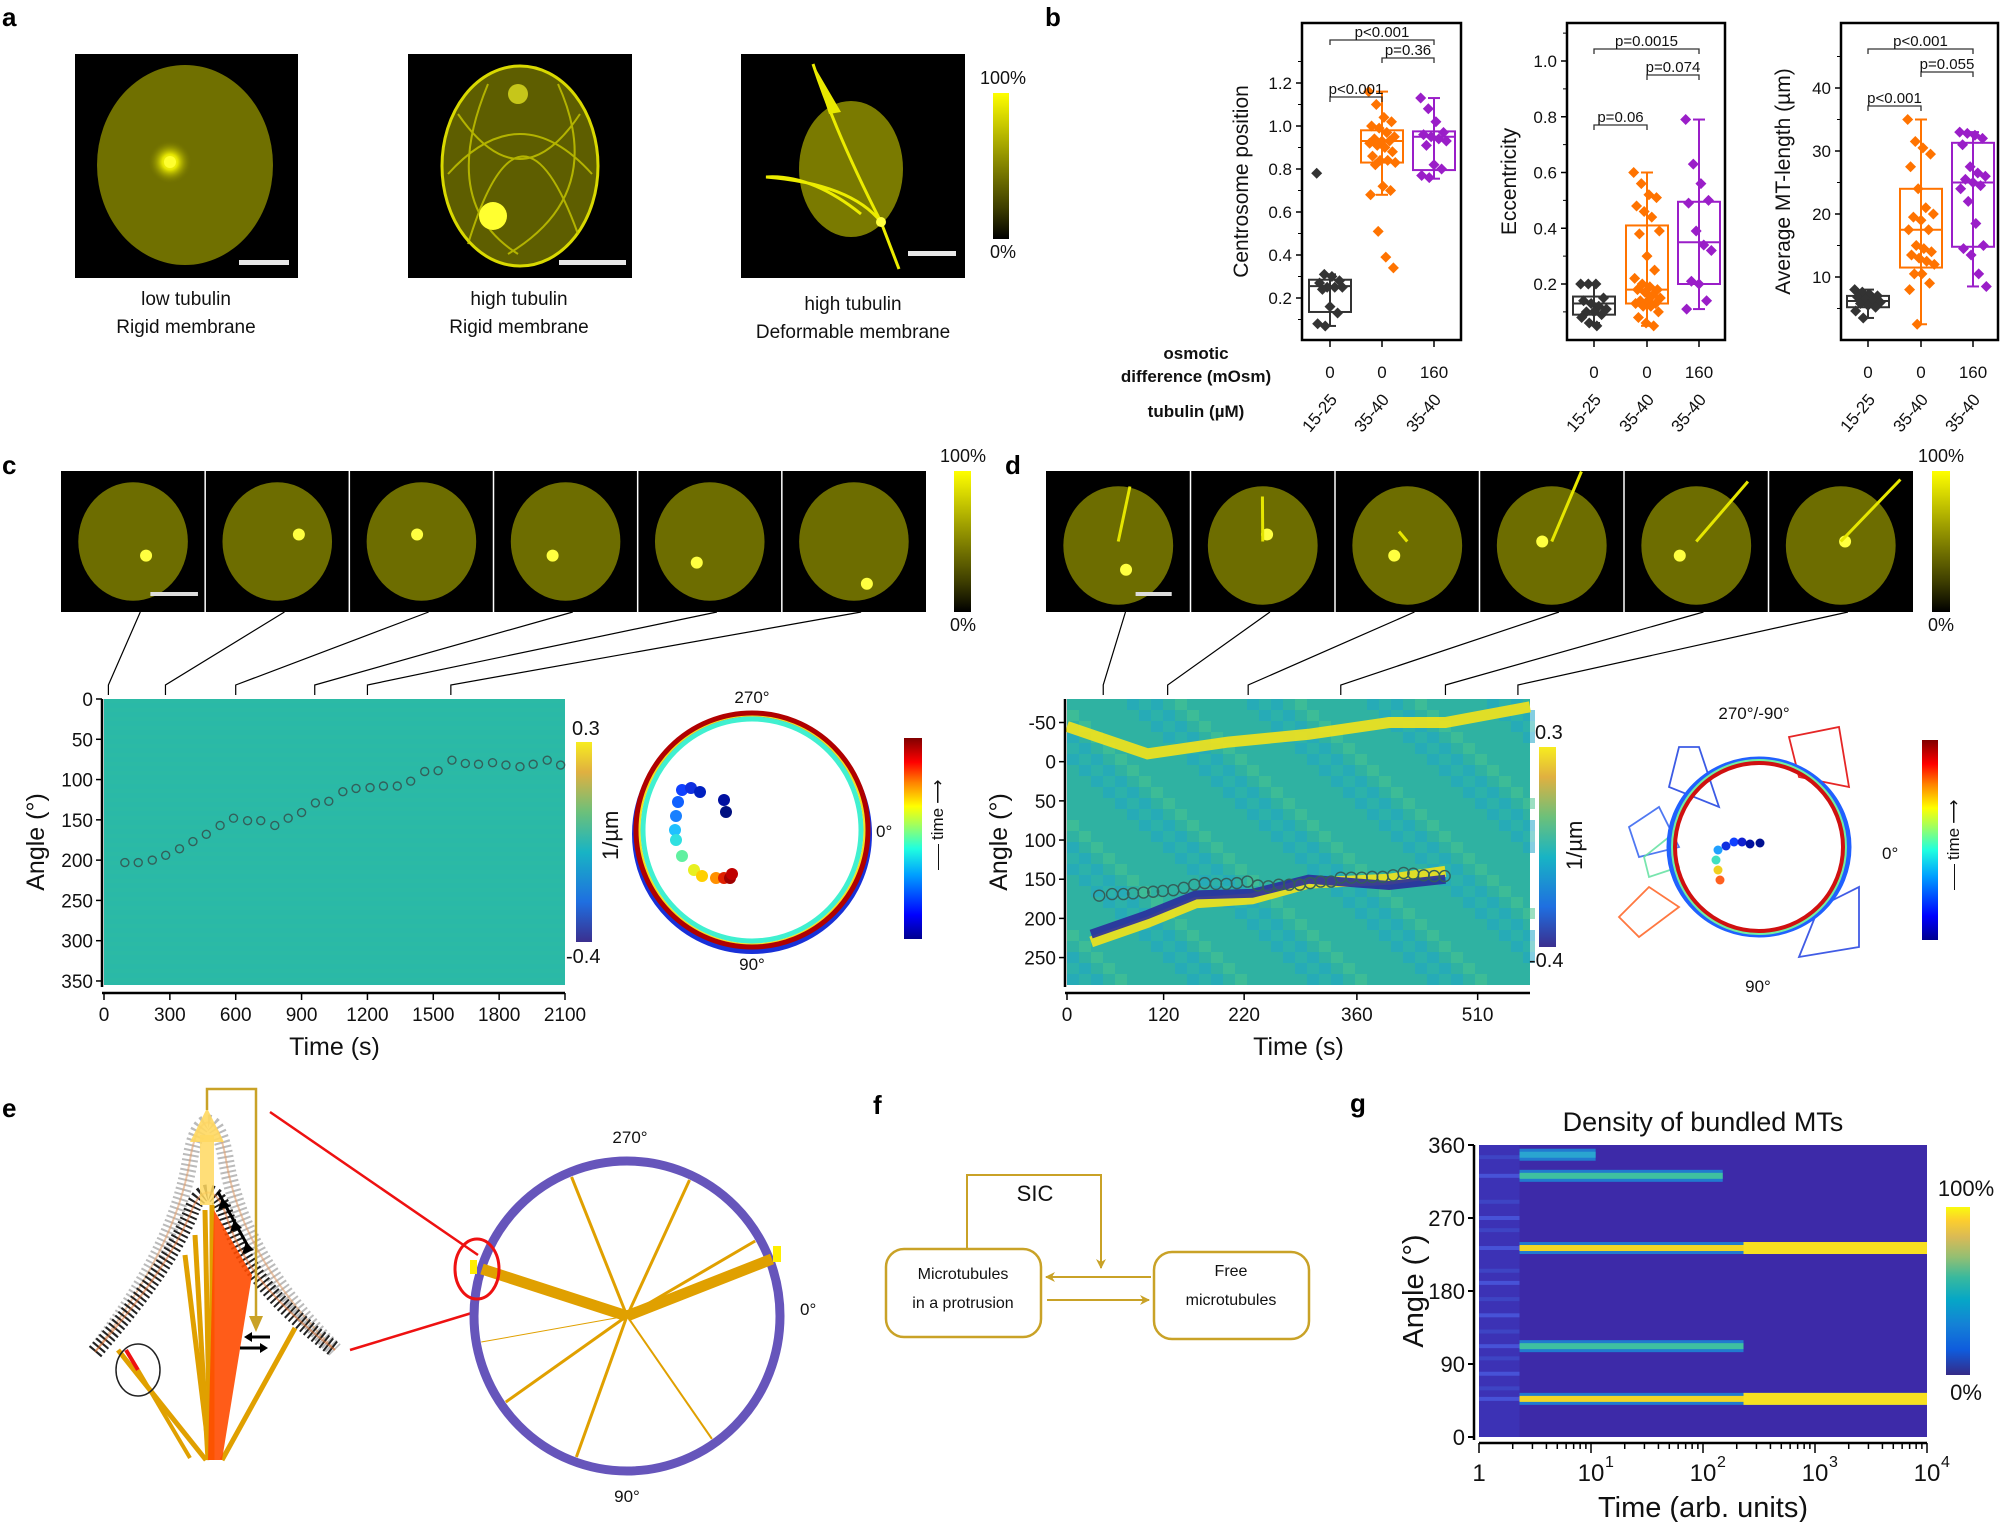 Image resolution: width=2001 pixels, height=1522 pixels. I want to click on b1-osmotic-value: 0, so click(1381, 372).